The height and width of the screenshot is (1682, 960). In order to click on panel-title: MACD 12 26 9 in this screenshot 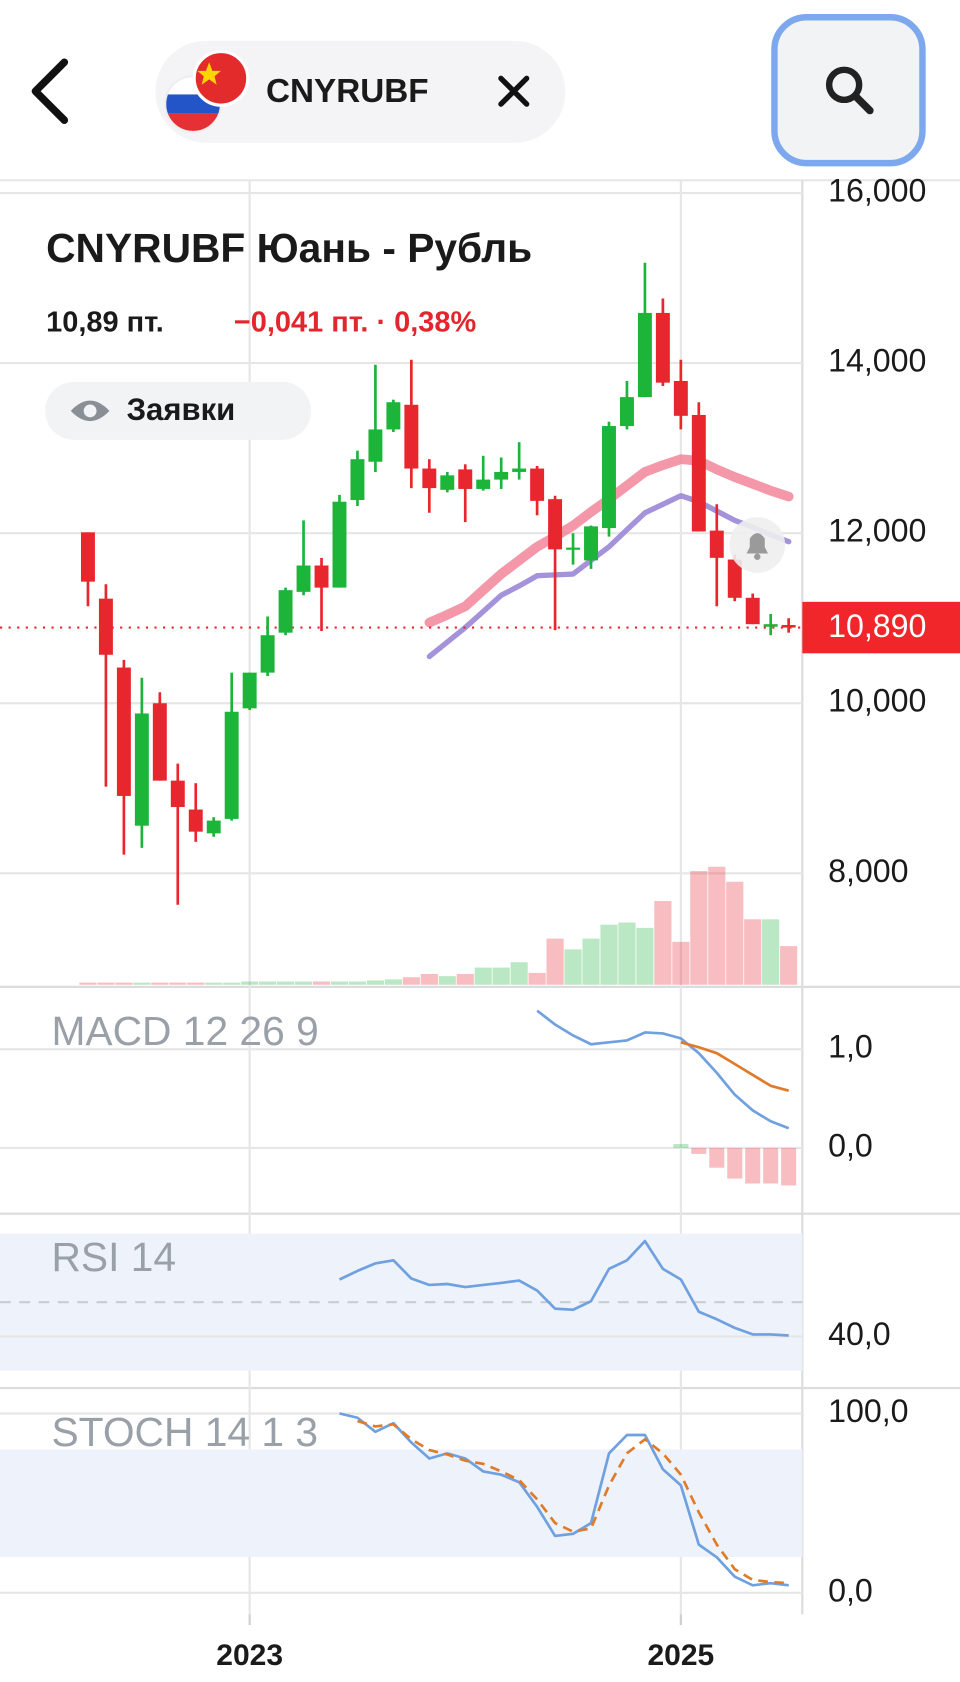, I will do `click(184, 1031)`.